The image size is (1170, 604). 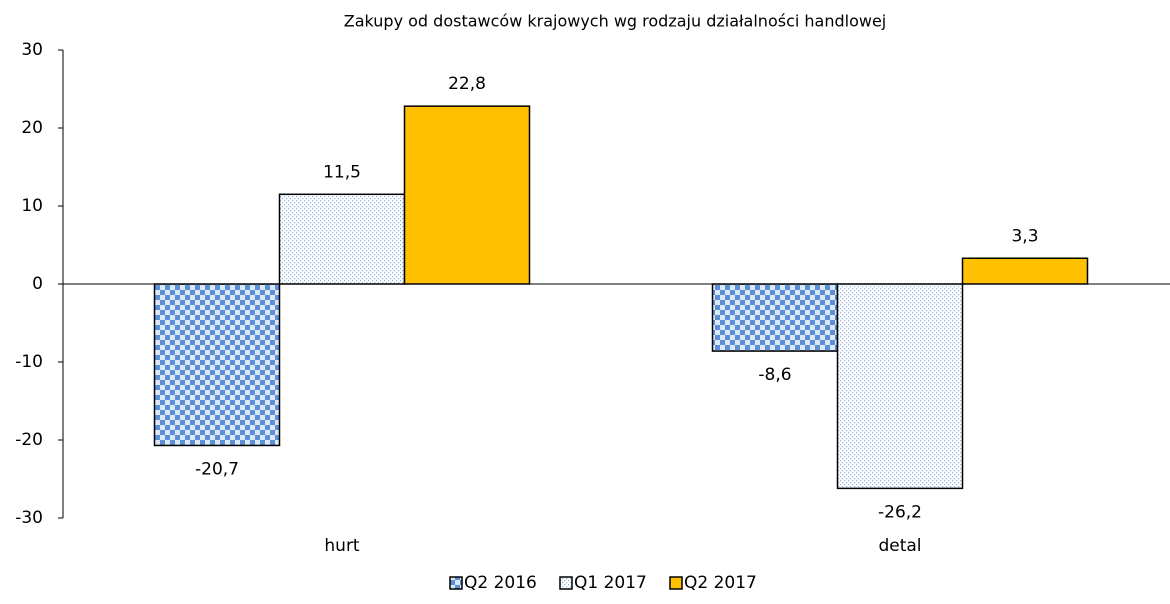 I want to click on y-tick-label: 30, so click(x=32, y=50).